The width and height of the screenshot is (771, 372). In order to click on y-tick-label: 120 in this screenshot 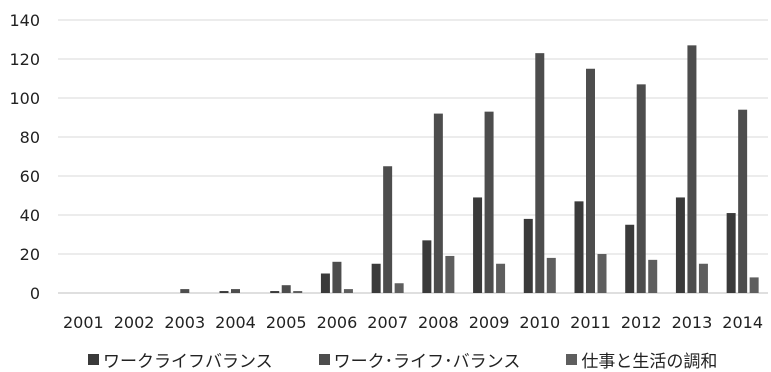, I will do `click(24, 59)`.